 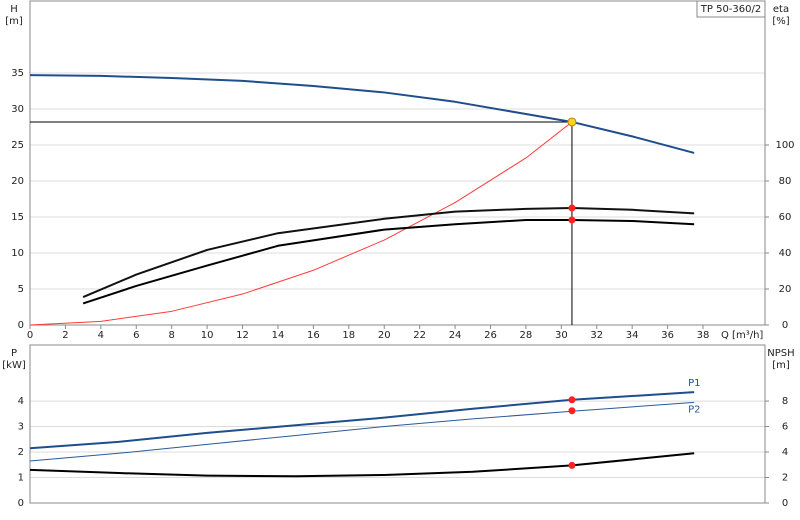 I want to click on chart-title: TP 50-360/2, so click(x=730, y=9).